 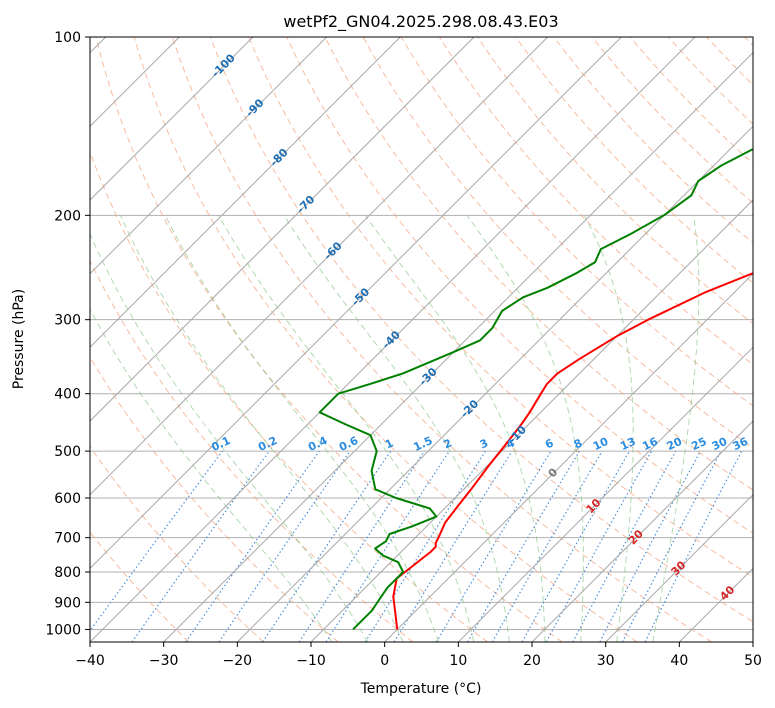 What do you see at coordinates (384, 661) in the screenshot?
I see `x-tick-label: 0` at bounding box center [384, 661].